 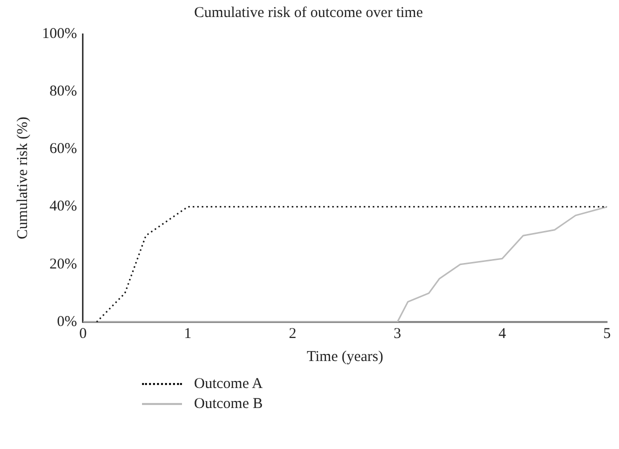 I want to click on legend-label: Outcome A, so click(x=228, y=384).